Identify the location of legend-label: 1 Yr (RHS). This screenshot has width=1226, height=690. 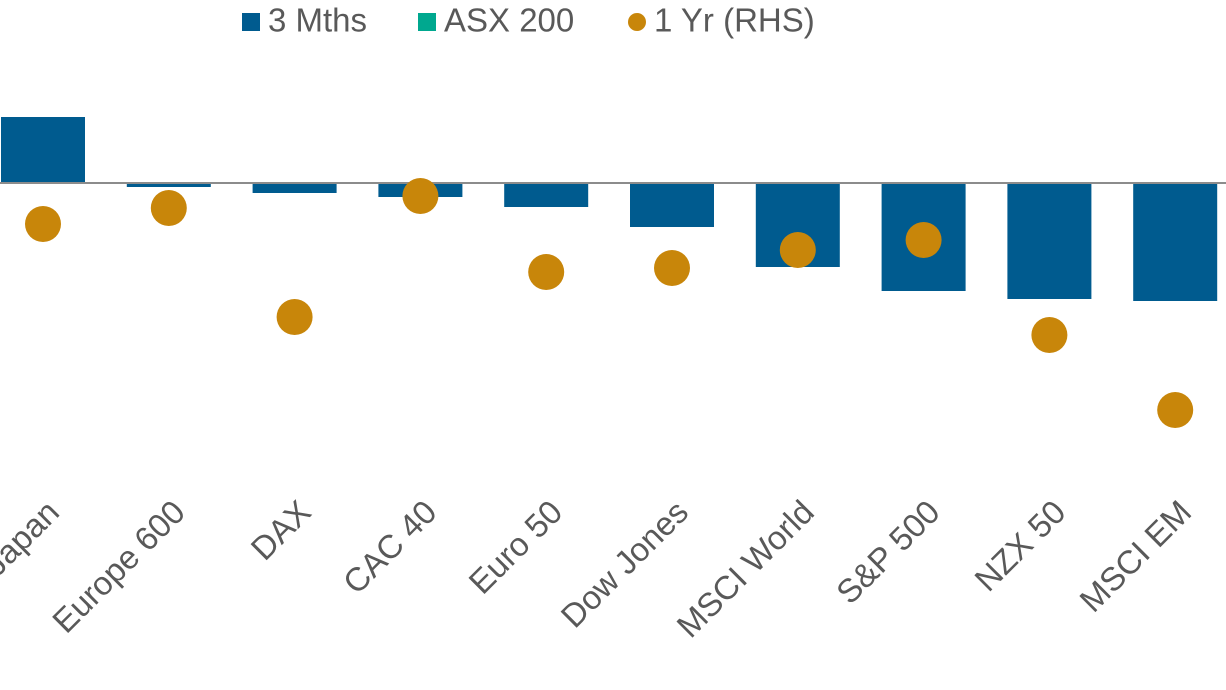
(734, 20).